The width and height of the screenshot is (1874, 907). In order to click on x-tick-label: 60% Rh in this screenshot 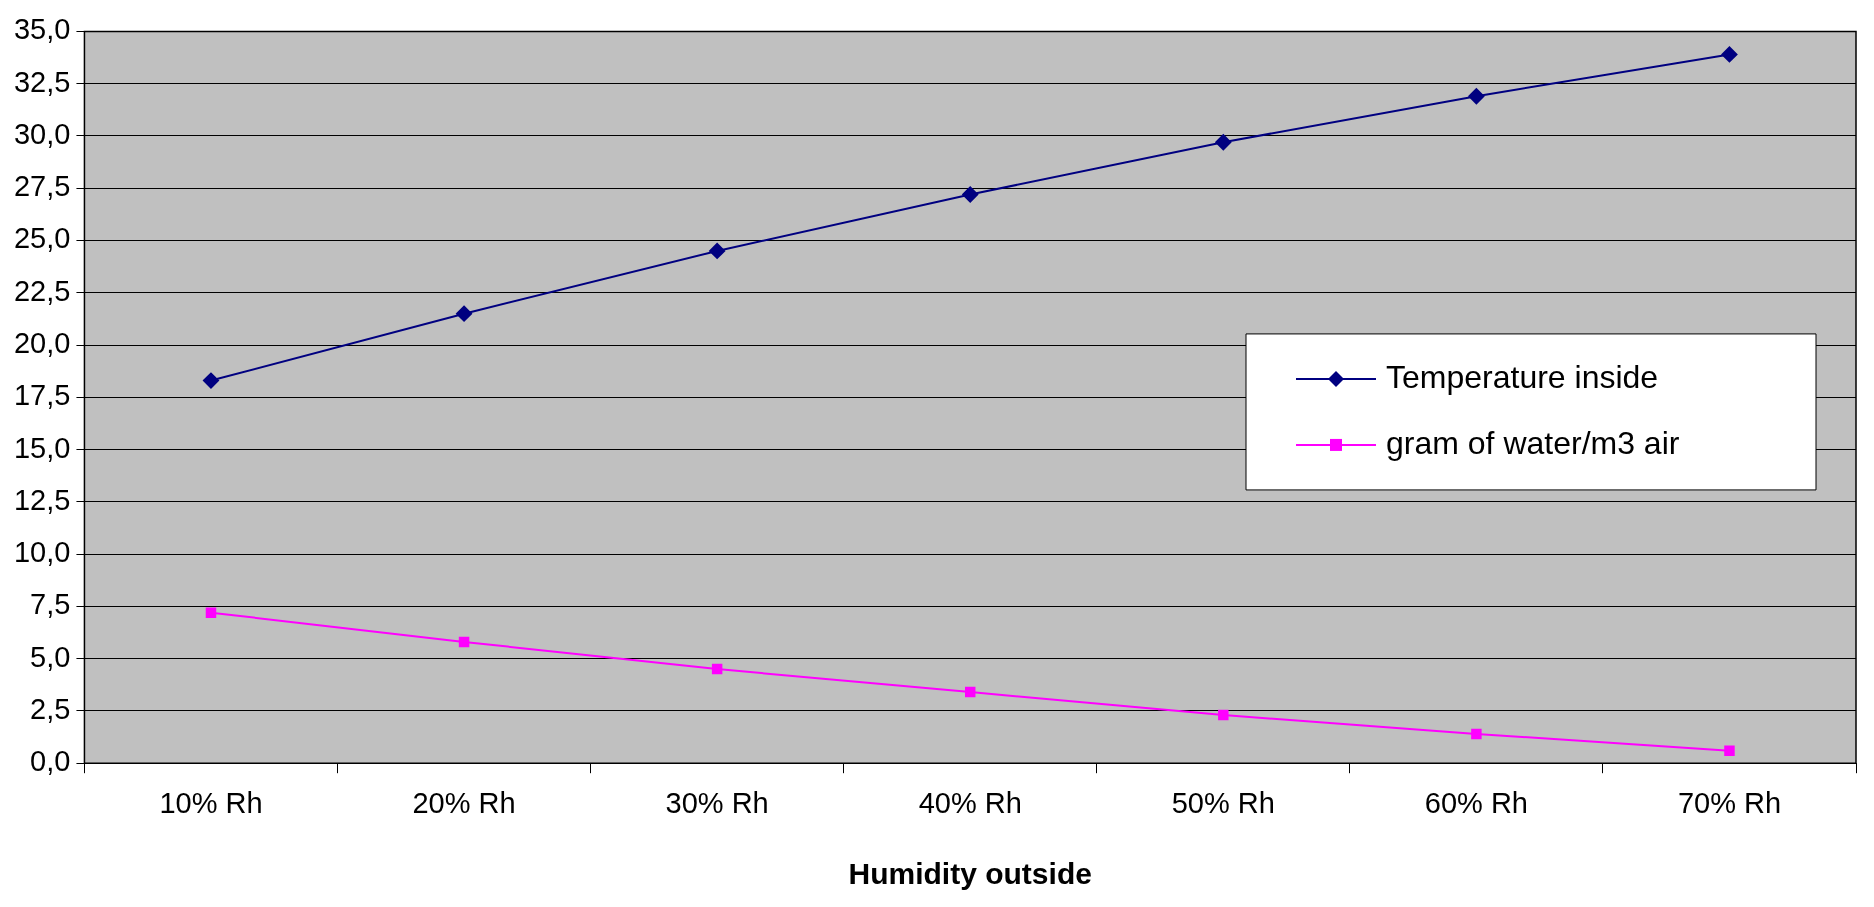, I will do `click(1476, 802)`.